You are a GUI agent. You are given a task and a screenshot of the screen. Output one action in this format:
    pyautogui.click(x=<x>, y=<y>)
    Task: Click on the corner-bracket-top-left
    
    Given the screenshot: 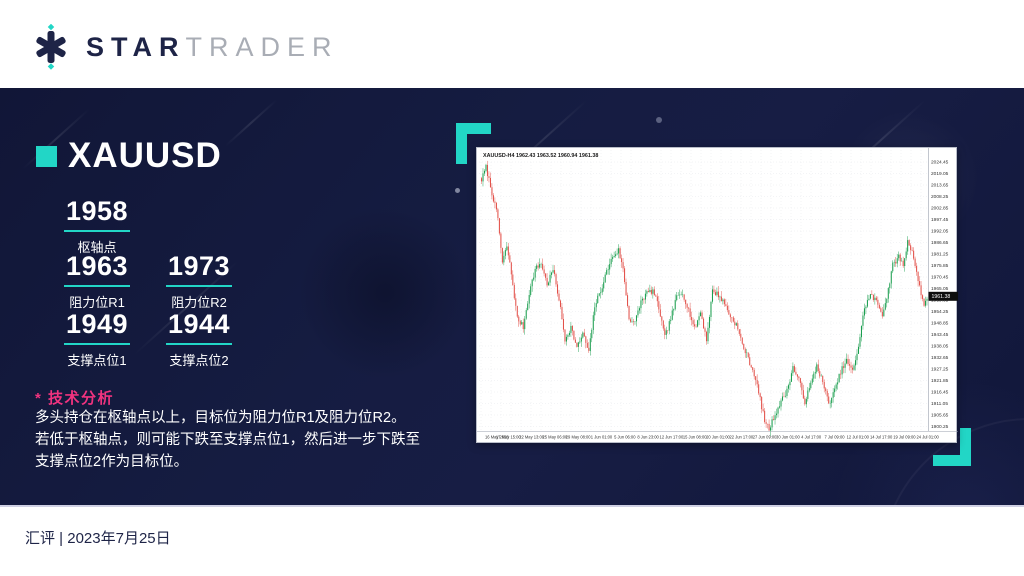 What is the action you would take?
    pyautogui.click(x=473, y=143)
    